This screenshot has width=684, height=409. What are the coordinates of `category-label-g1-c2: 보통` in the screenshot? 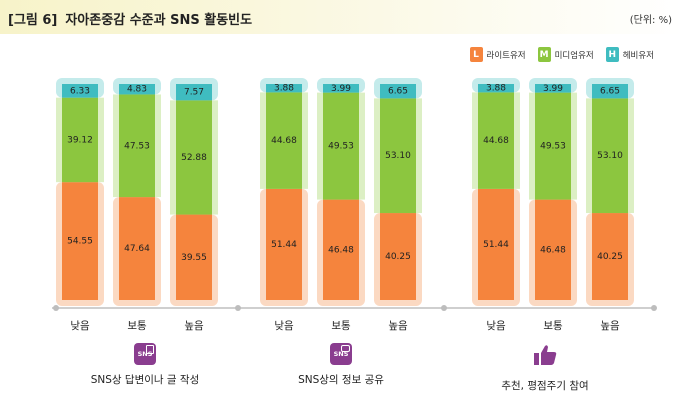 It's located at (137, 326).